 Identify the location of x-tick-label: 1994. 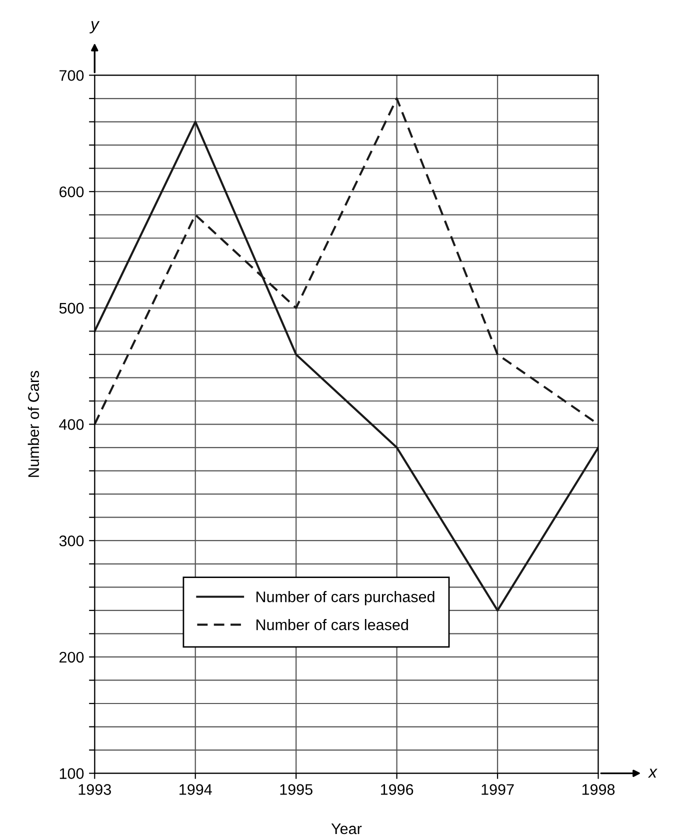
(196, 789).